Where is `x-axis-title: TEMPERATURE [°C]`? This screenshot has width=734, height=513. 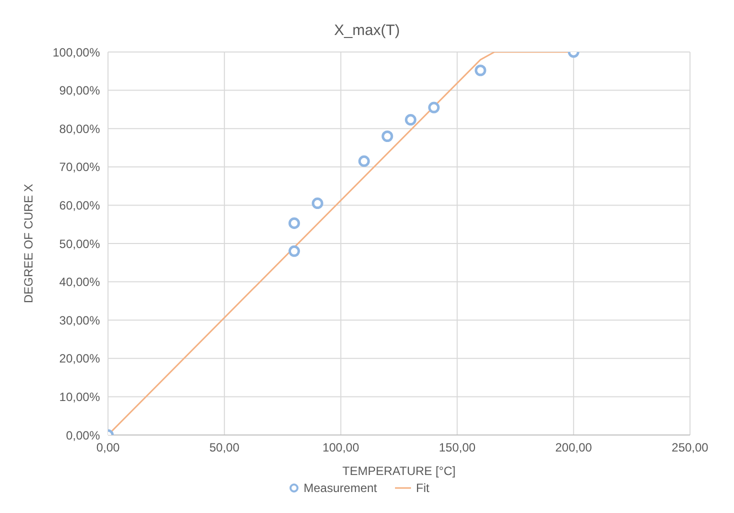 x-axis-title: TEMPERATURE [°C] is located at coordinates (399, 471).